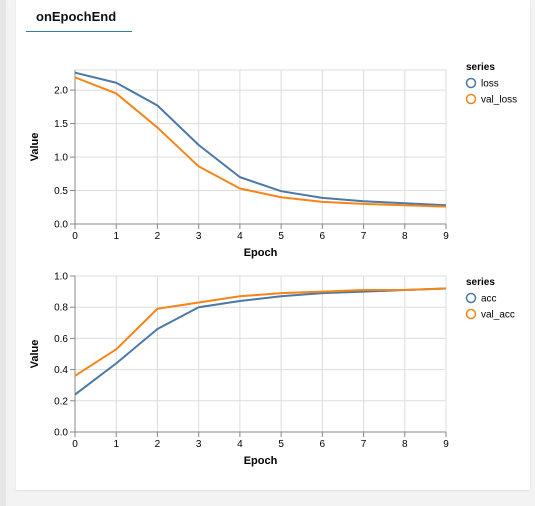  What do you see at coordinates (471, 298) in the screenshot?
I see `legend-symbol-acc` at bounding box center [471, 298].